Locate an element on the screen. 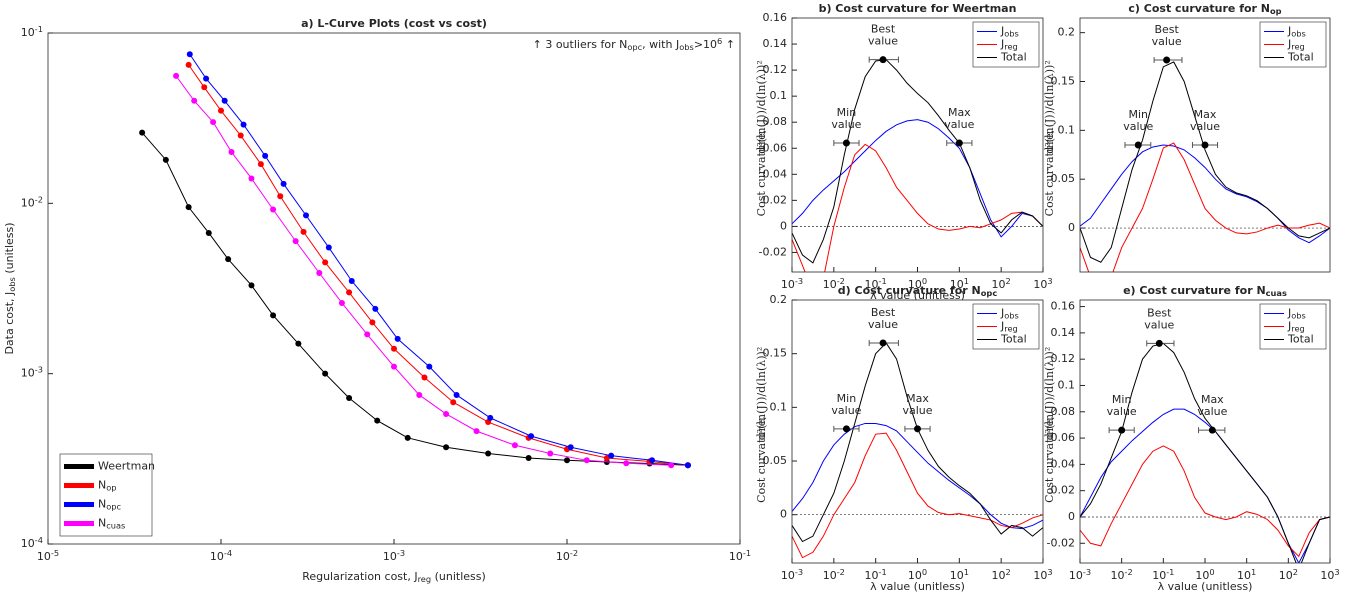 The height and width of the screenshot is (593, 1359). x-tick-label: 10⁻² is located at coordinates (834, 574).